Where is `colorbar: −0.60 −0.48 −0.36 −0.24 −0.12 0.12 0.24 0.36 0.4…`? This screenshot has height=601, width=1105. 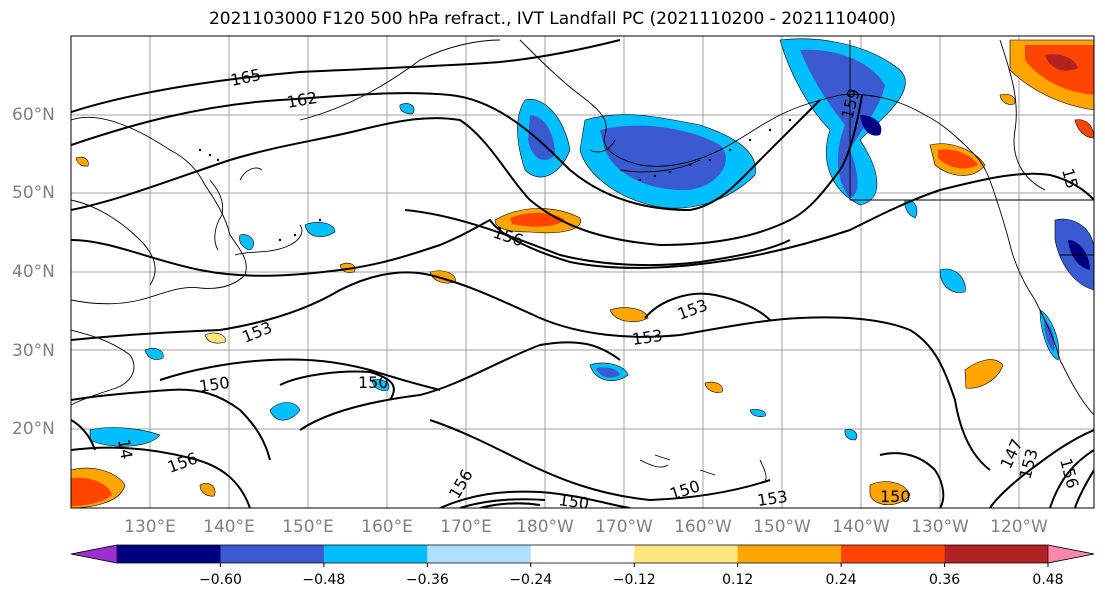
colorbar: −0.60 −0.48 −0.36 −0.24 −0.12 0.12 0.24 0.36 0.4… is located at coordinates (582, 566).